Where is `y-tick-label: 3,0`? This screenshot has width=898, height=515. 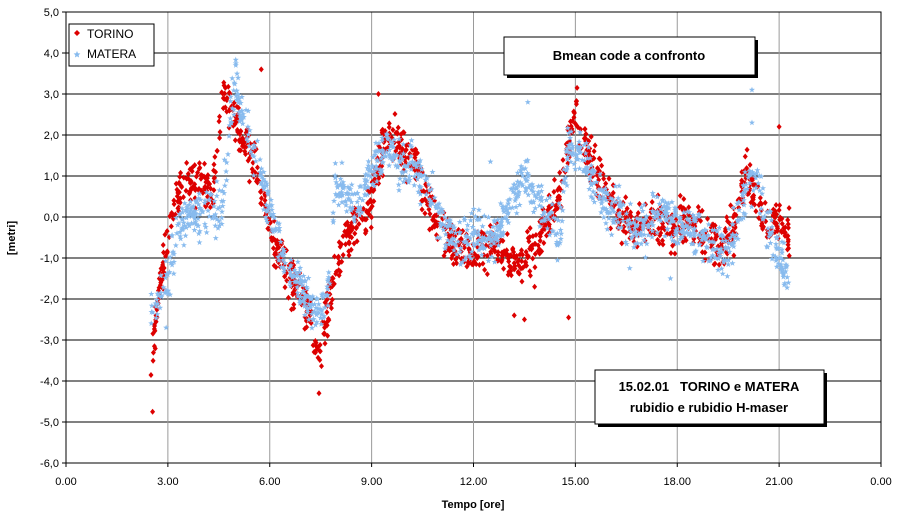
y-tick-label: 3,0 is located at coordinates (51, 95).